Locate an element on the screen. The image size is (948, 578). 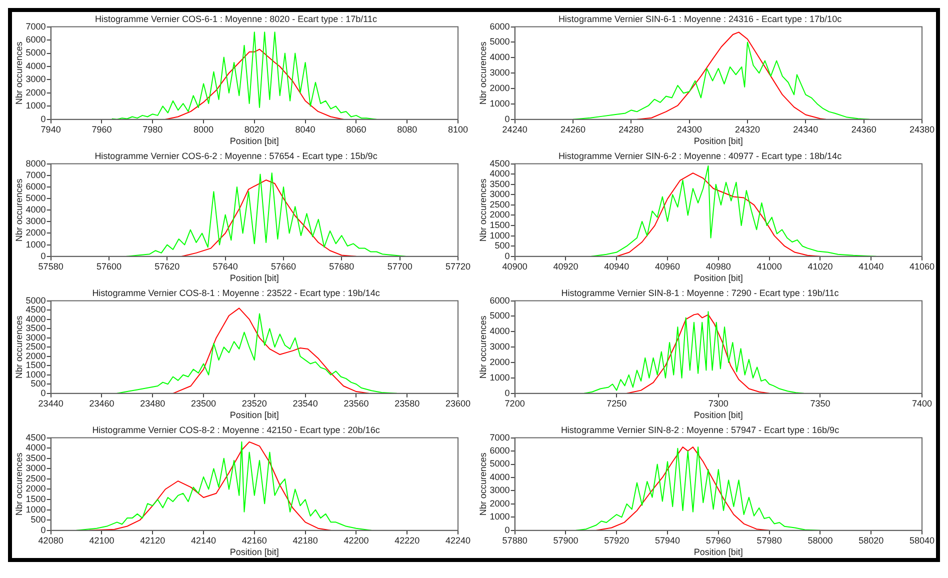
x-tick-label: 24320 is located at coordinates (747, 129).